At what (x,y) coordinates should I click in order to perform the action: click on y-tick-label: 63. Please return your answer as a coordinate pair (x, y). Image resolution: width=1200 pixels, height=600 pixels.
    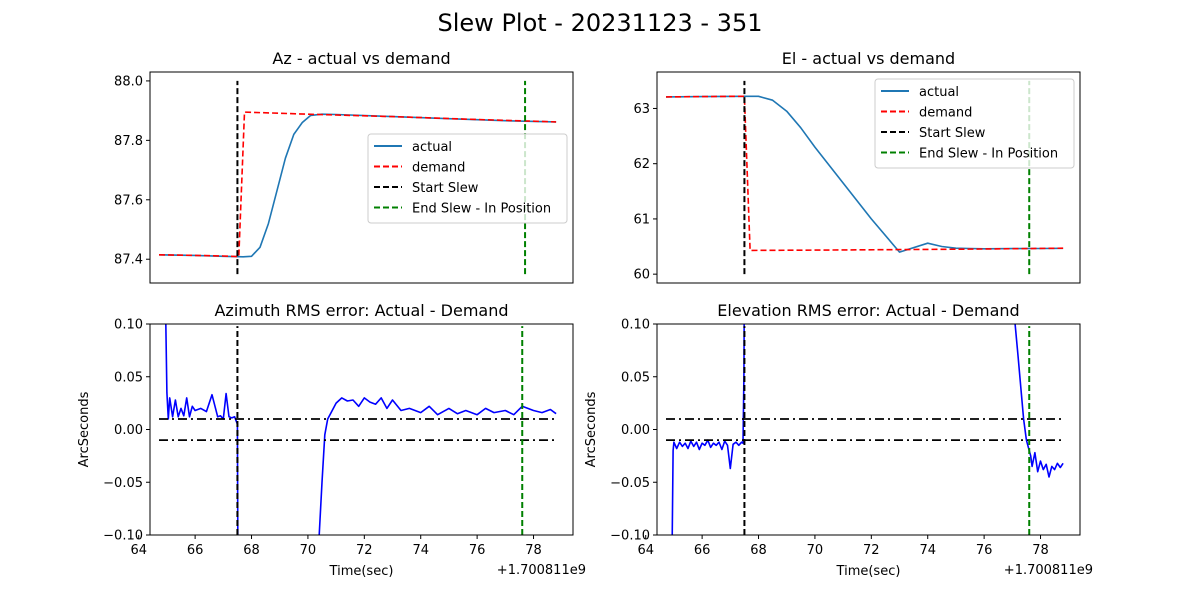
    Looking at the image, I should click on (641, 109).